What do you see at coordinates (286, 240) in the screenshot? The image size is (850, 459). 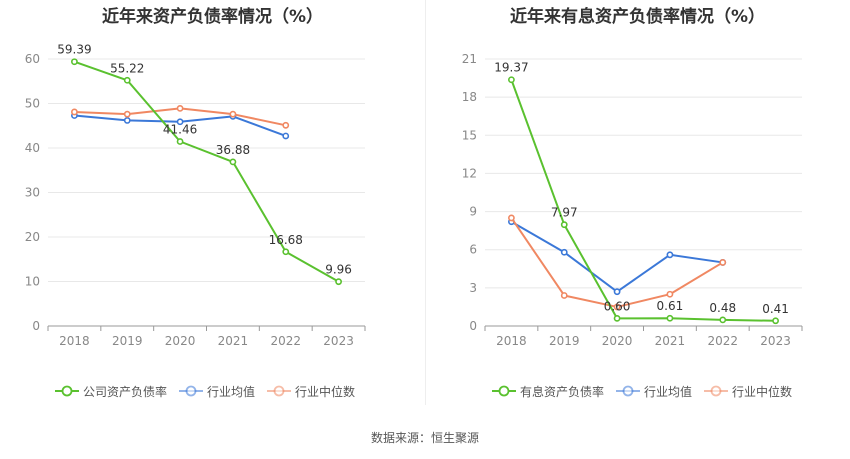 I see `data-label: 16.68` at bounding box center [286, 240].